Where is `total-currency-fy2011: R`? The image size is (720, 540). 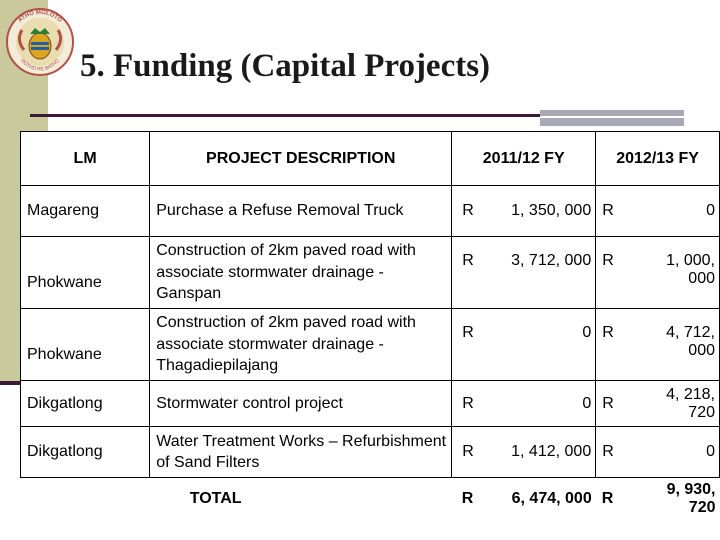
total-currency-fy2011: R is located at coordinates (467, 498).